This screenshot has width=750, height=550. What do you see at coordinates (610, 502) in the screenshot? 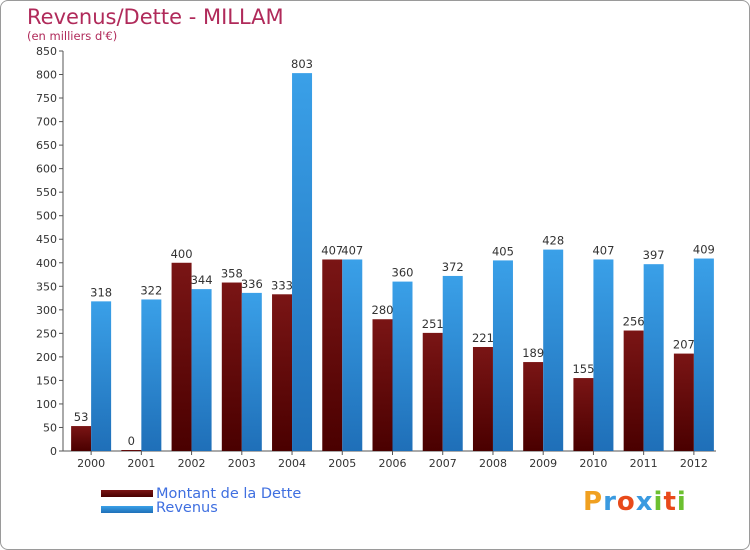
I see `logo-letter: r` at bounding box center [610, 502].